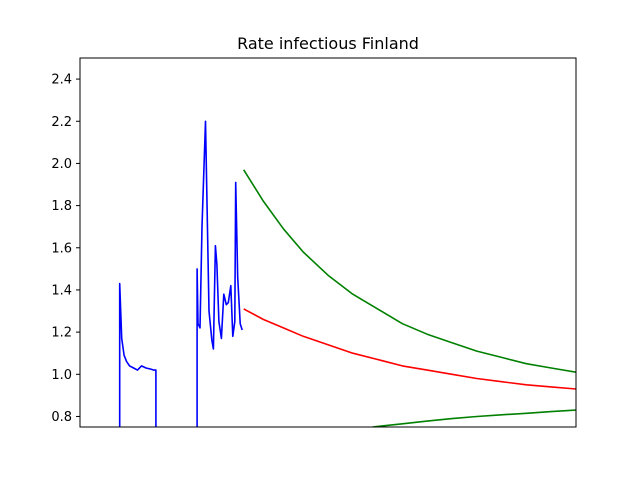 Image resolution: width=640 pixels, height=480 pixels. What do you see at coordinates (61, 333) in the screenshot?
I see `y-tick-label: 1.2` at bounding box center [61, 333].